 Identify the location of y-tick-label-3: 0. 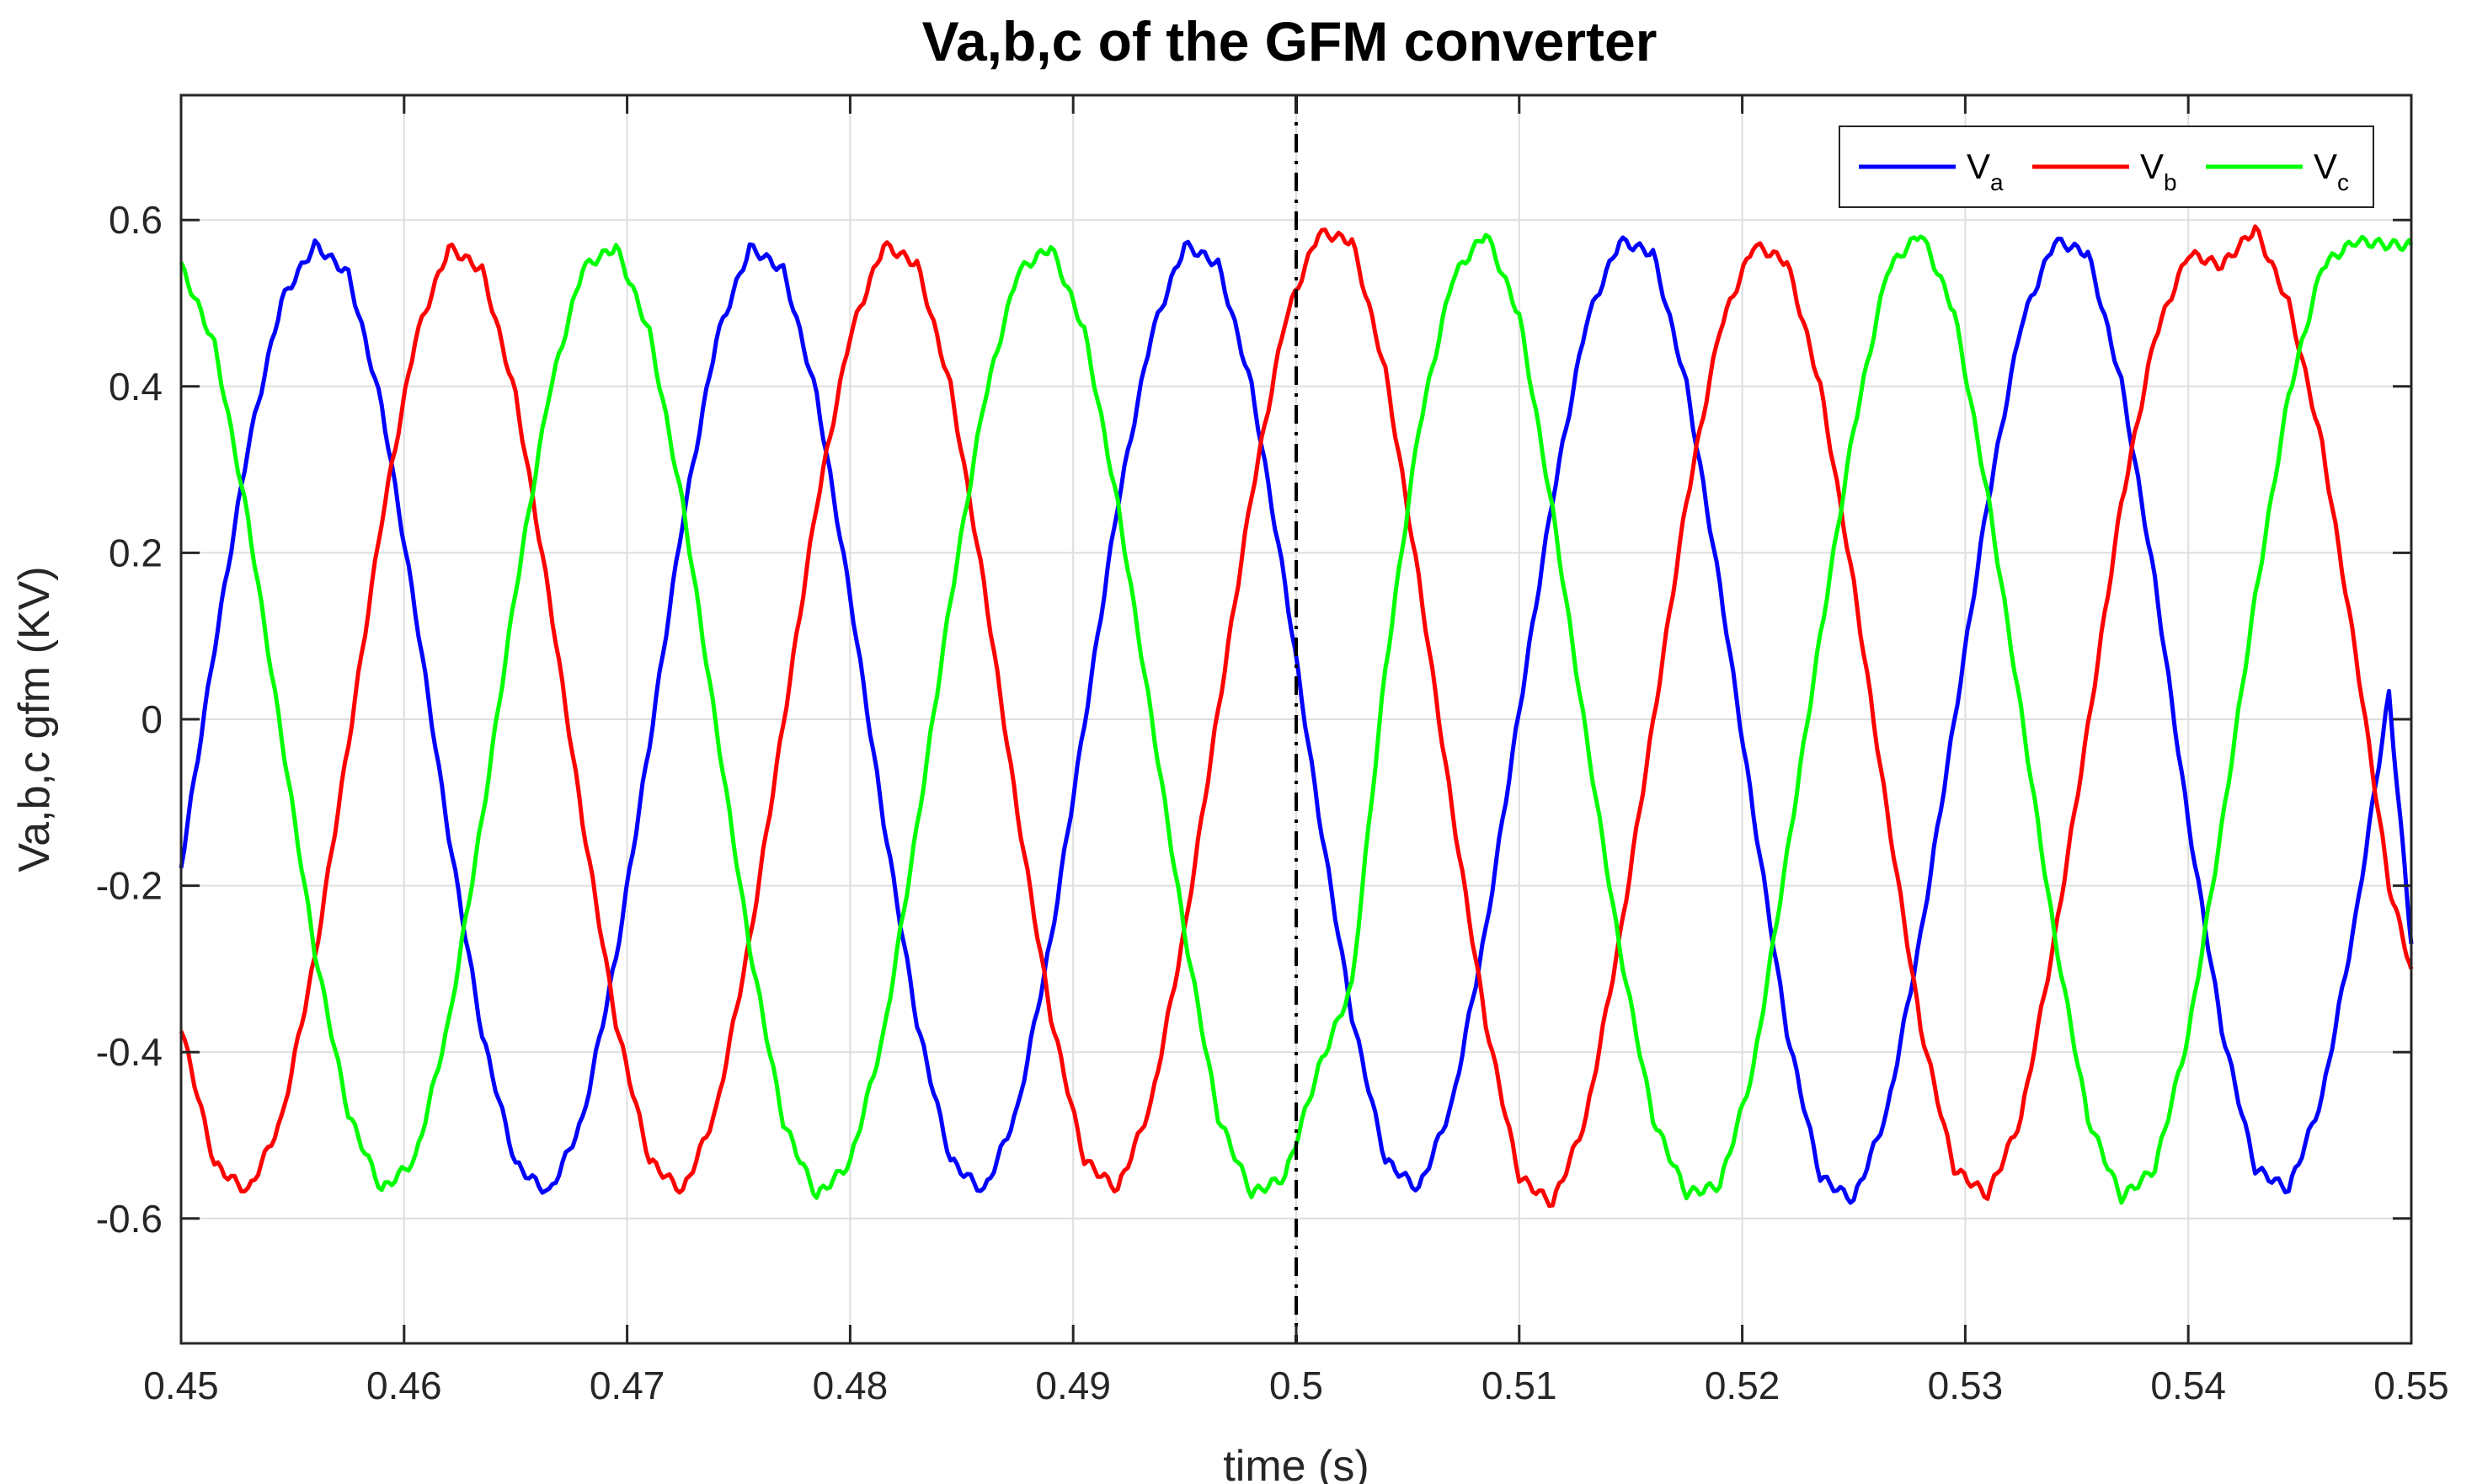
(152, 719).